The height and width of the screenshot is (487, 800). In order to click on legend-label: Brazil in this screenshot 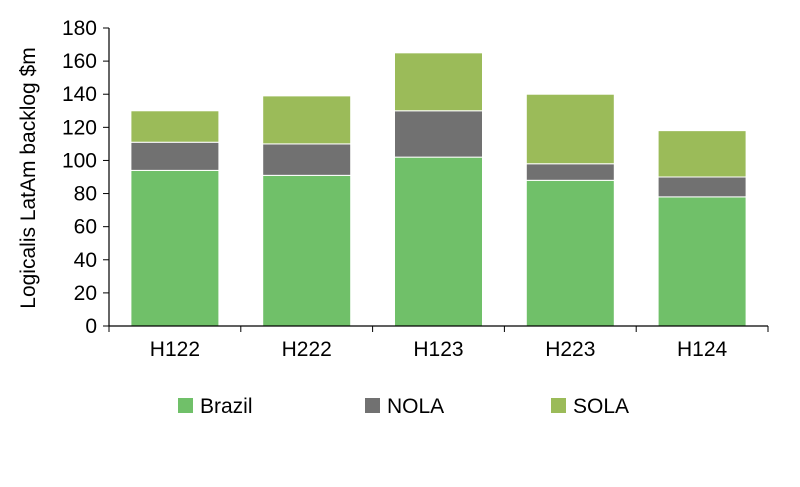, I will do `click(226, 406)`.